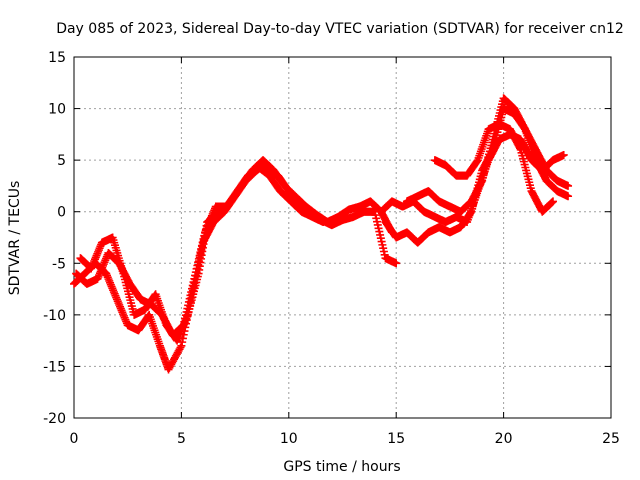 Image resolution: width=640 pixels, height=480 pixels. What do you see at coordinates (289, 439) in the screenshot?
I see `x-tick-label: 10` at bounding box center [289, 439].